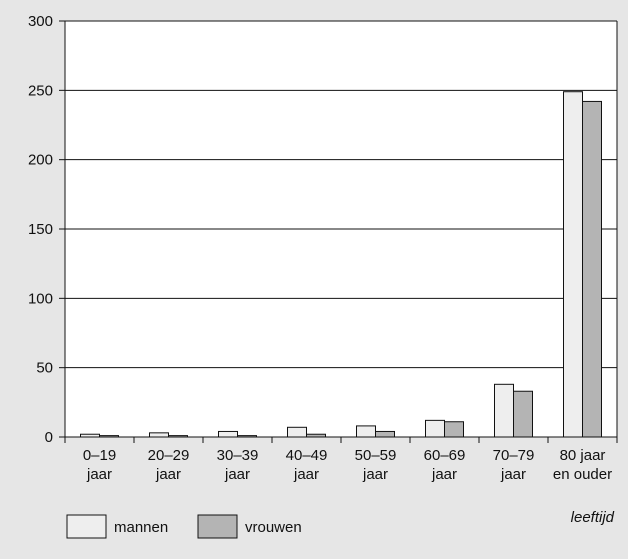  Describe the element at coordinates (40, 90) in the screenshot. I see `y-tick-label: 250` at that location.